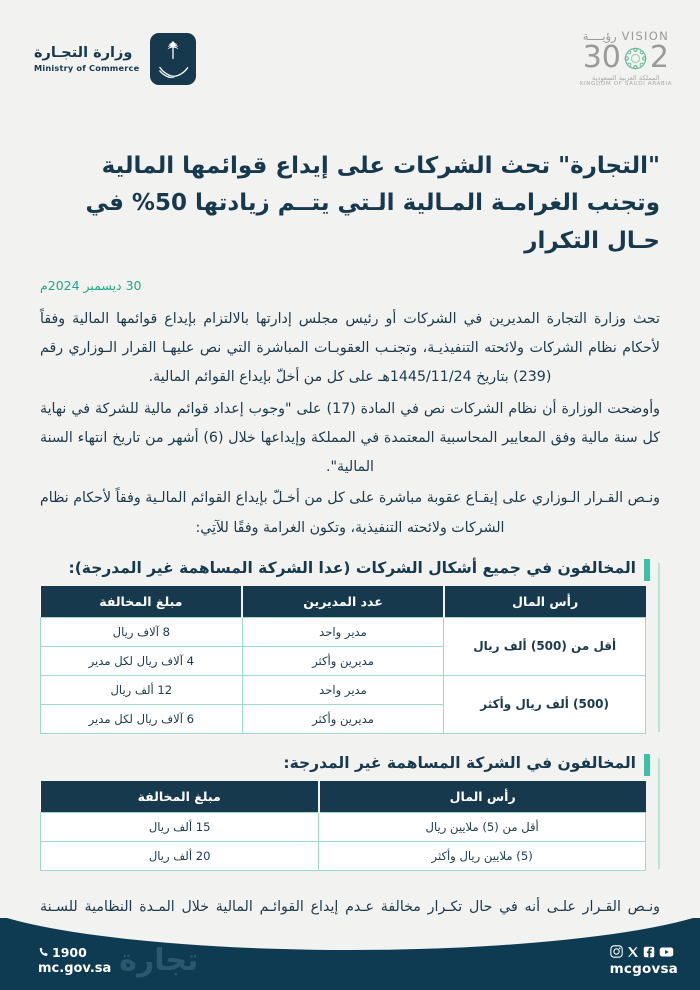  Describe the element at coordinates (159, 960) in the screenshot. I see `commerce-wordmark: تجارة` at that location.